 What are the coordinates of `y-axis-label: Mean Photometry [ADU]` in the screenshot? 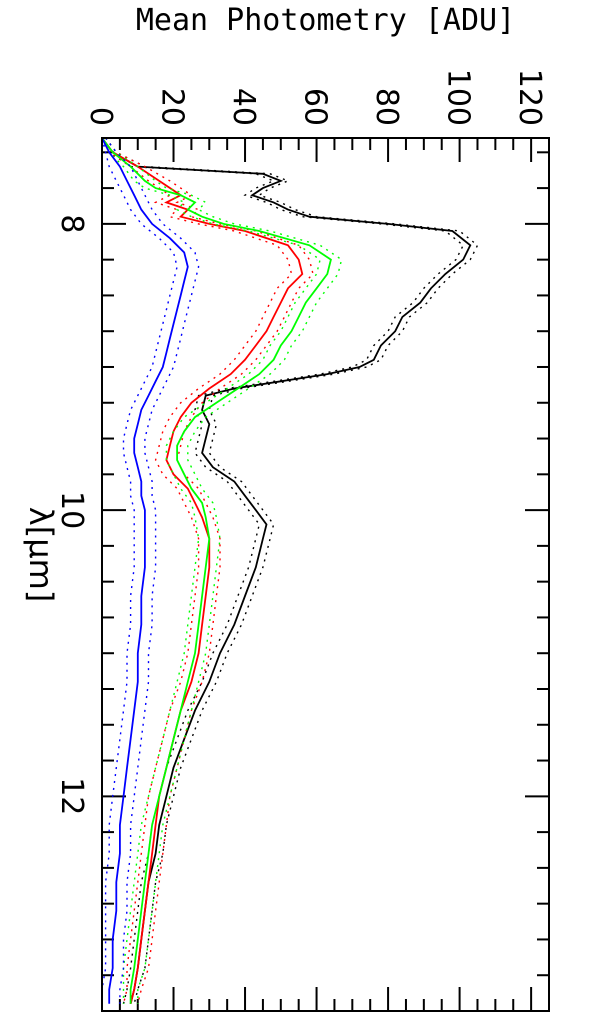 It's located at (325, 20).